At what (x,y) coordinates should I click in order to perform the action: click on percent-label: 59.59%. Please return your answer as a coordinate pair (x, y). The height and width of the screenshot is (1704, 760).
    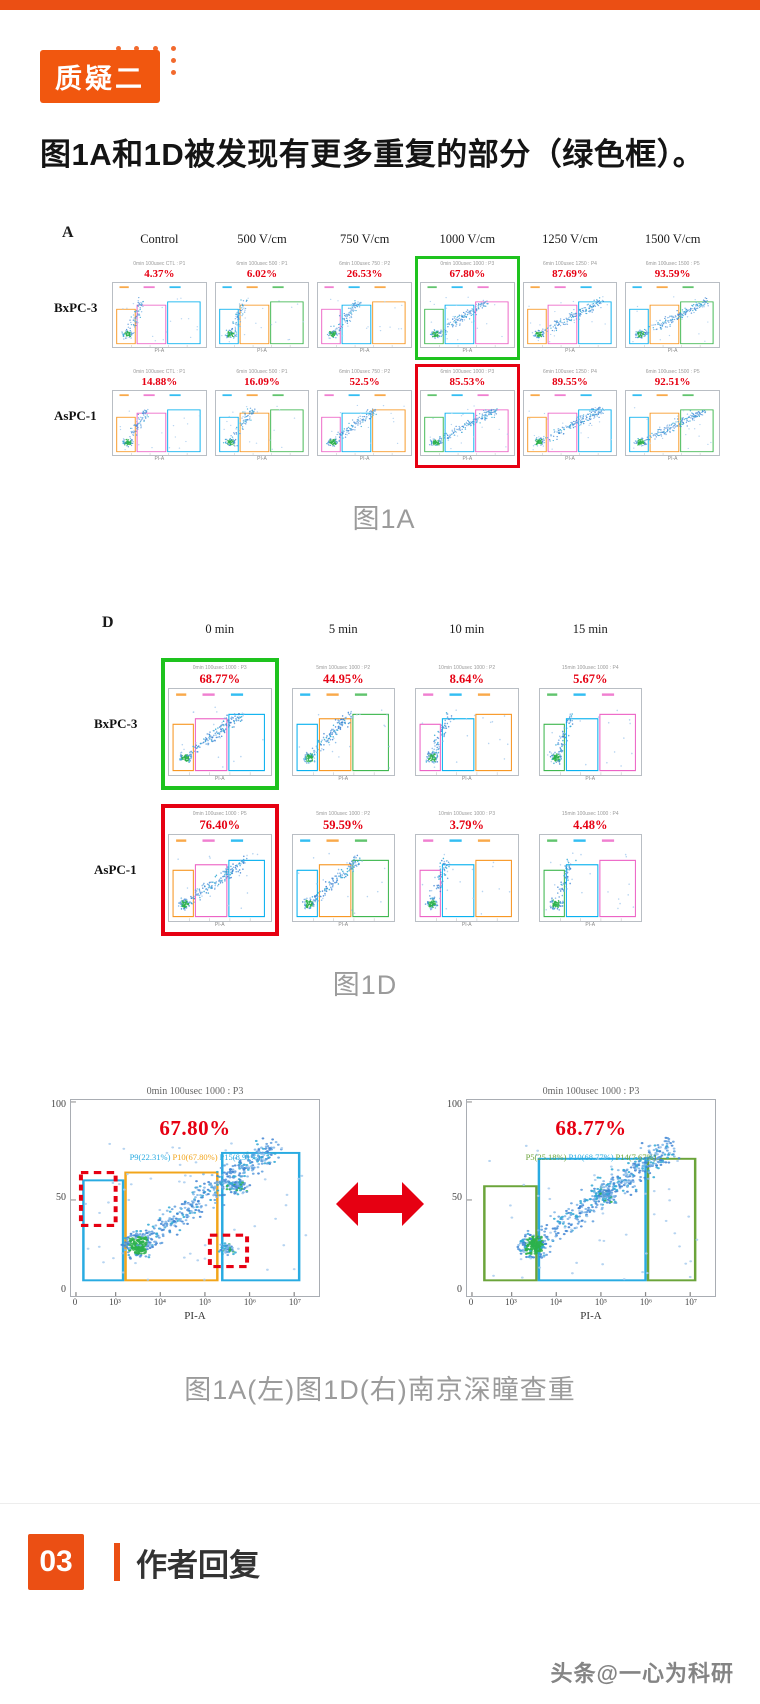
    Looking at the image, I should click on (343, 825).